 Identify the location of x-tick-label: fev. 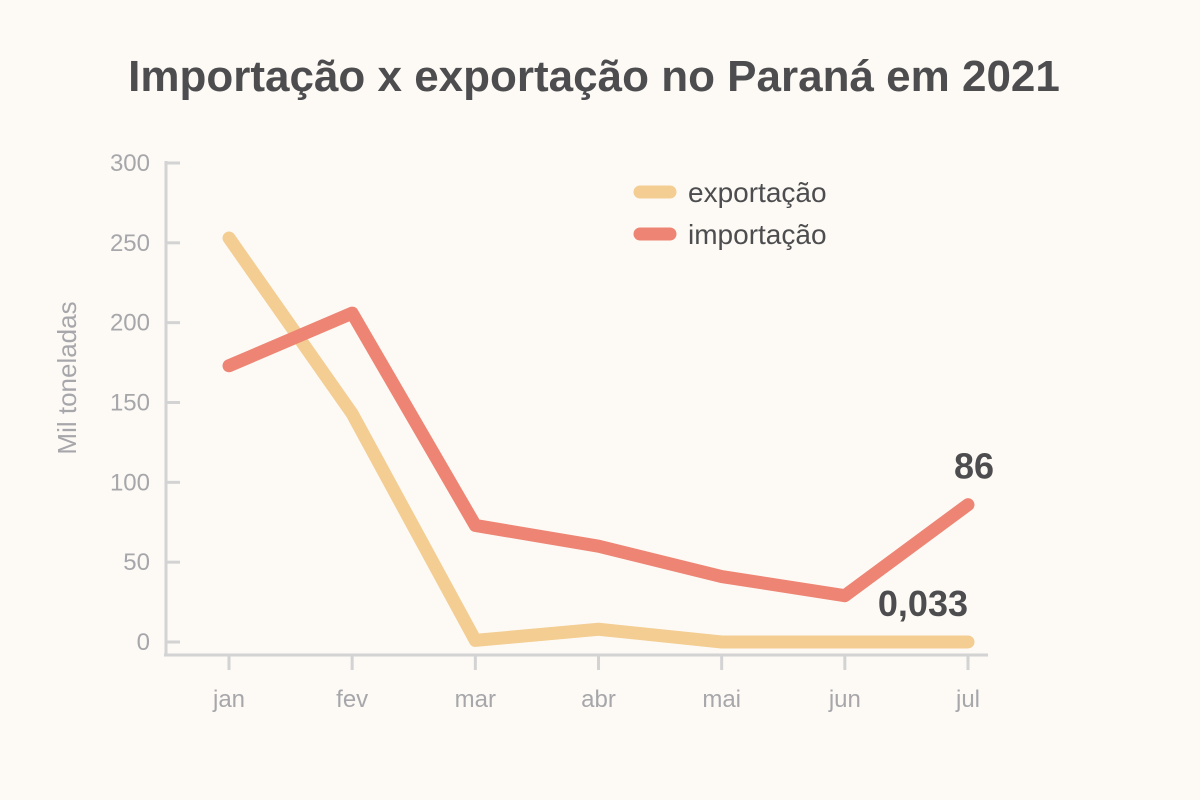
(352, 699).